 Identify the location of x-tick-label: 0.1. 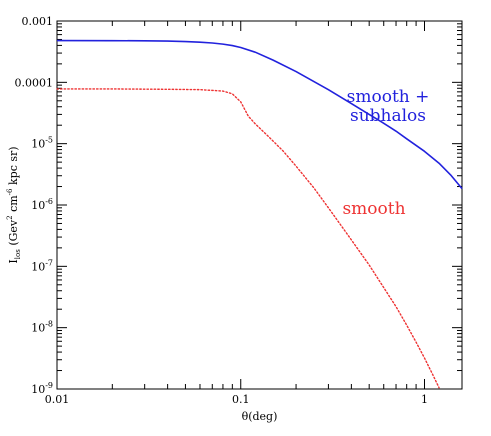
(241, 399).